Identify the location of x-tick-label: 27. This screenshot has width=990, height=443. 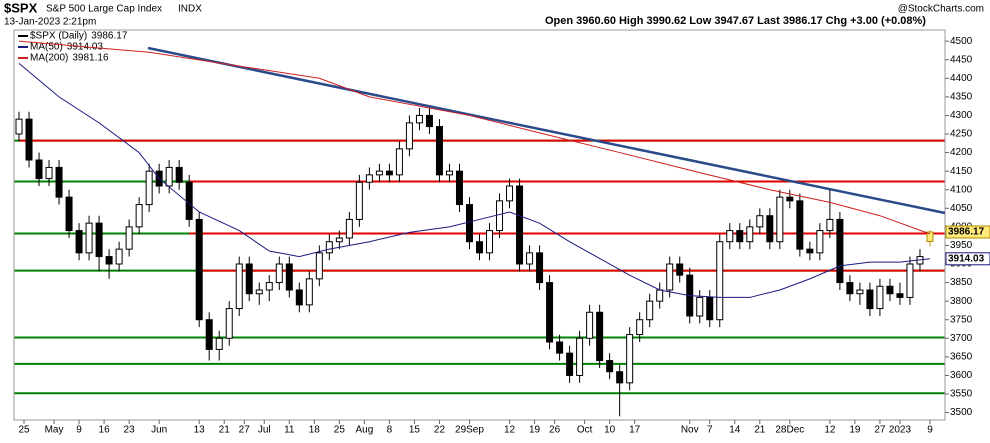
(245, 430).